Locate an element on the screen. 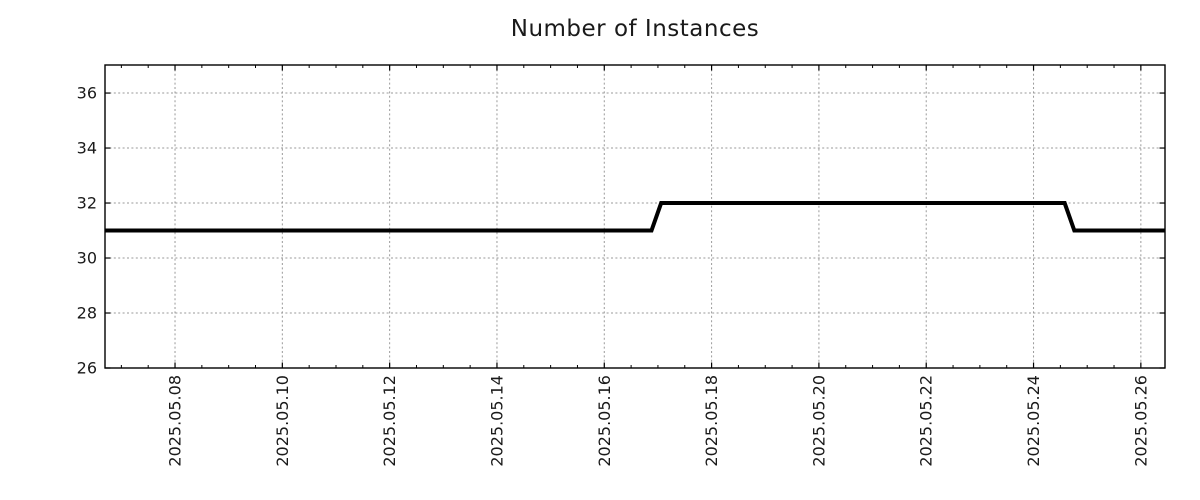 The height and width of the screenshot is (500, 1200). x-tick-label: 2025.05.14 is located at coordinates (496, 421).